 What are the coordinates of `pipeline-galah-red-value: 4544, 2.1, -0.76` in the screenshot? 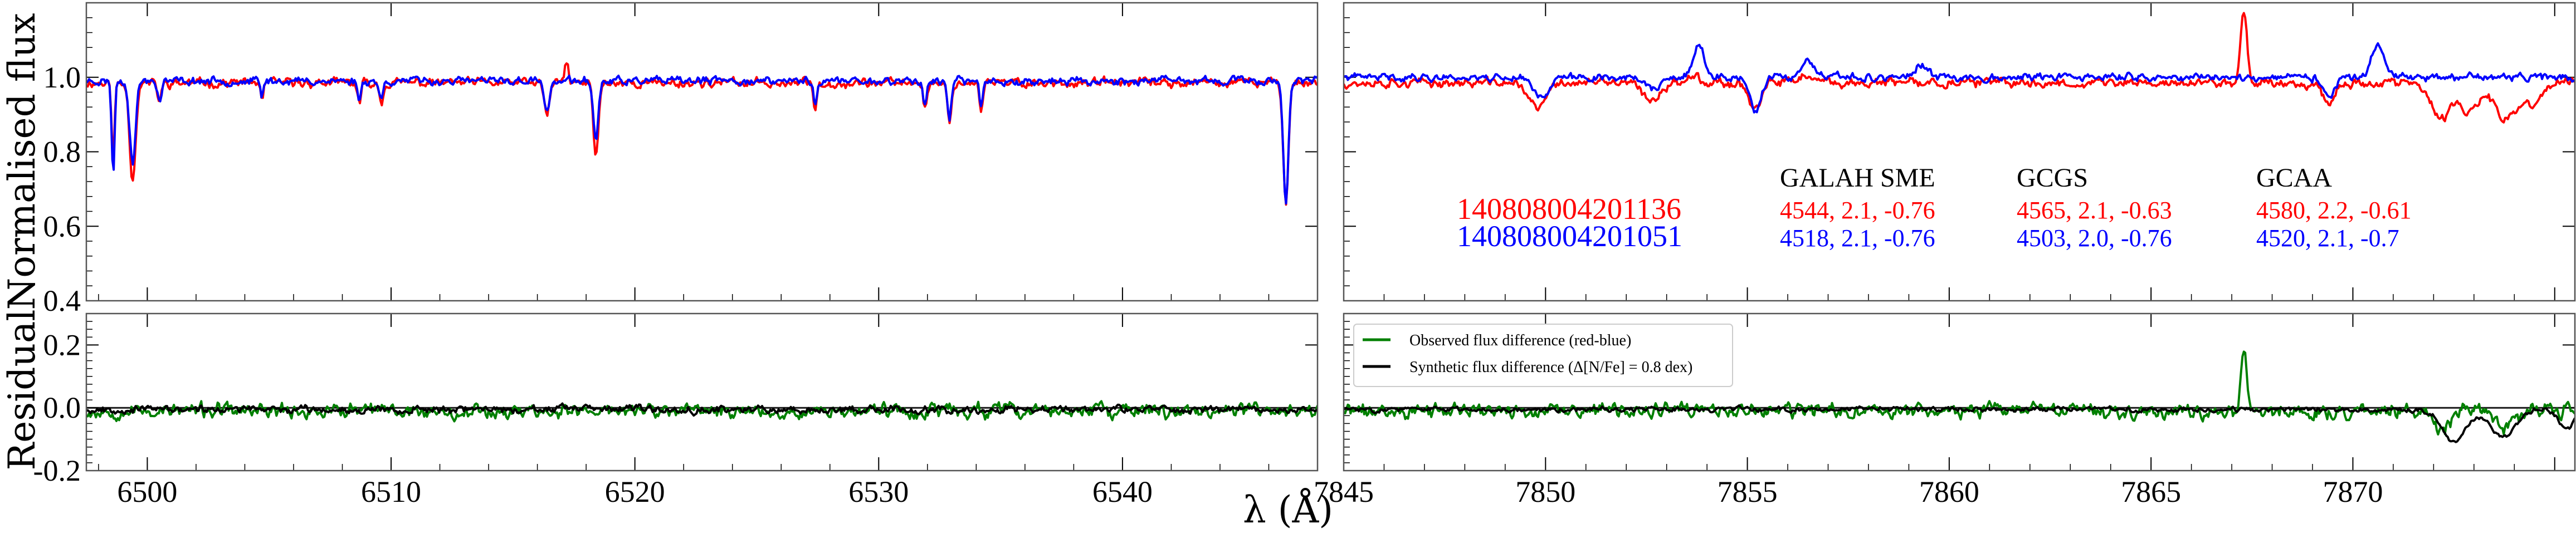 It's located at (1857, 210).